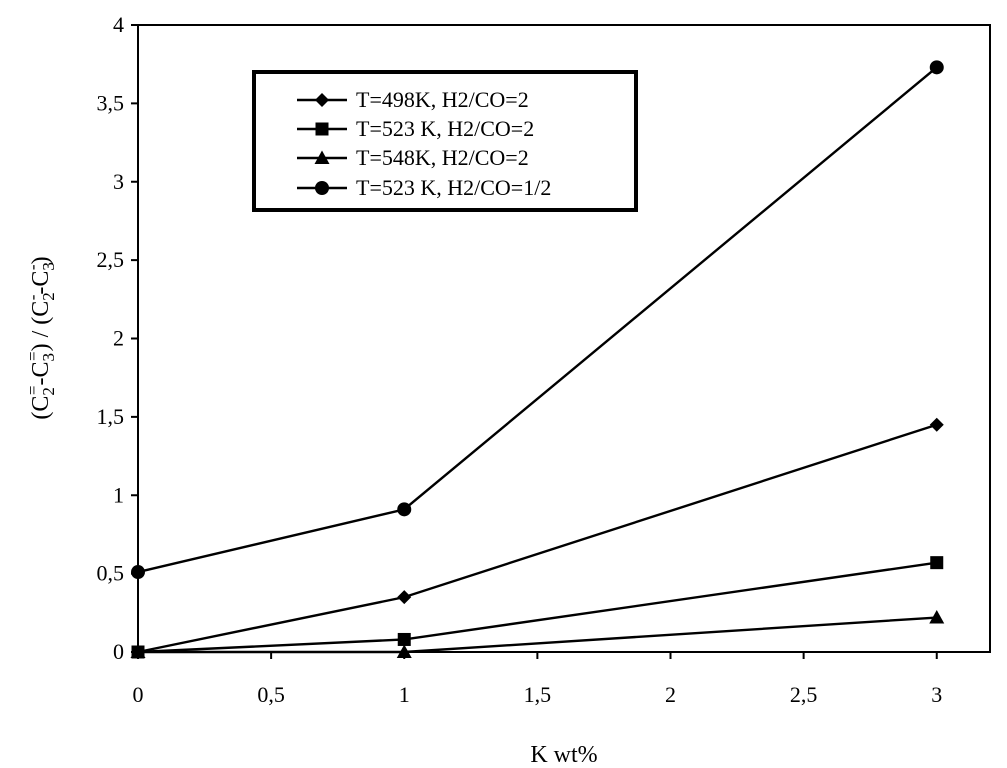 The image size is (1007, 768). I want to click on y-tick-label: 1,5, so click(111, 416).